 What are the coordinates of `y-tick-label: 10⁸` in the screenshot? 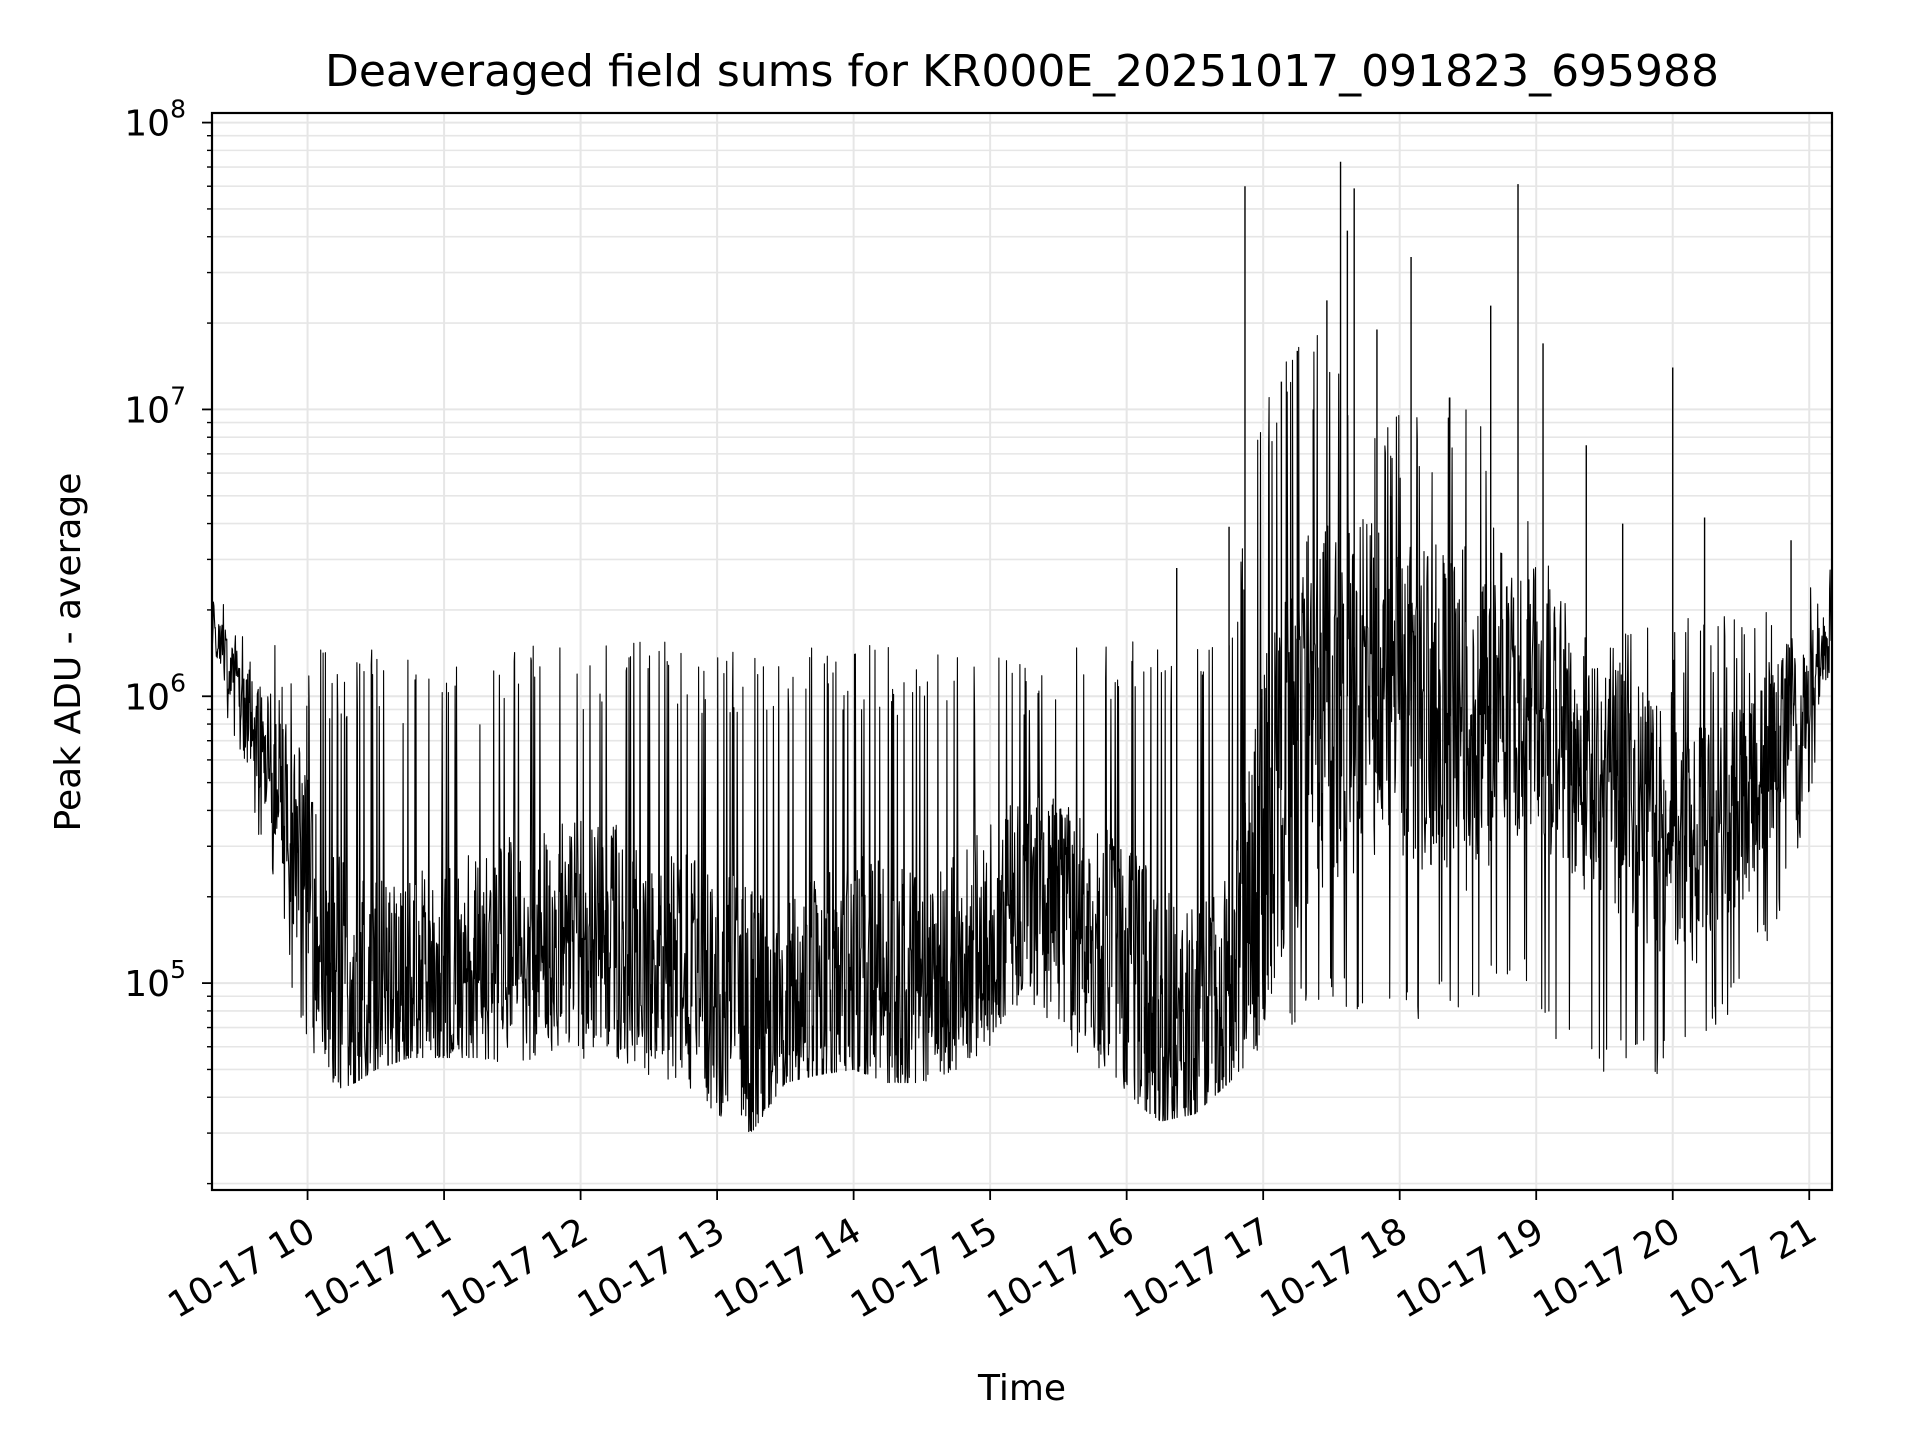 It's located at (155, 120).